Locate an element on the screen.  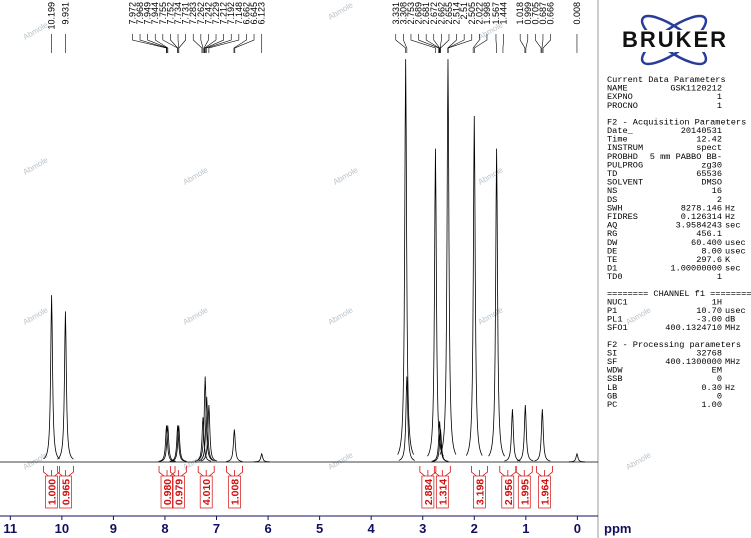
param-value: EM is located at coordinates (717, 371).